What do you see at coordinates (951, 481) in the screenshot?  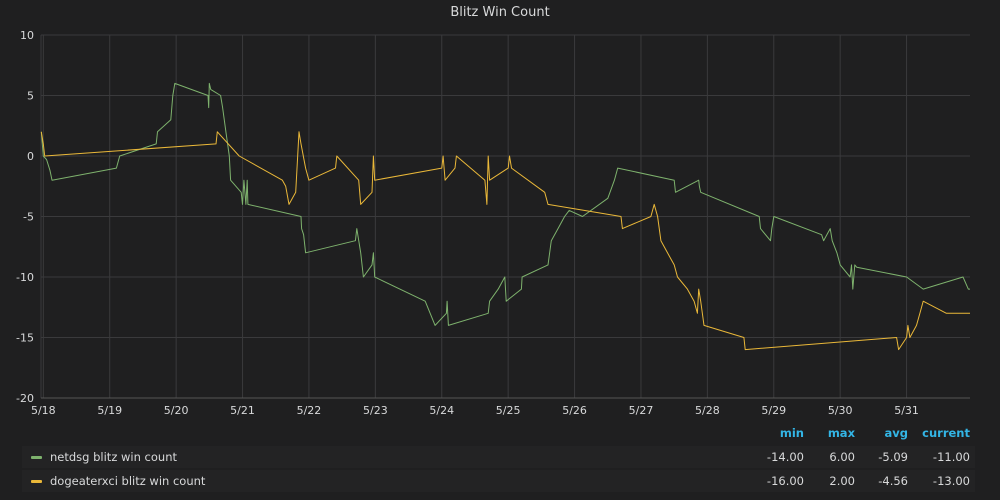 I see `series-current: -13.00` at bounding box center [951, 481].